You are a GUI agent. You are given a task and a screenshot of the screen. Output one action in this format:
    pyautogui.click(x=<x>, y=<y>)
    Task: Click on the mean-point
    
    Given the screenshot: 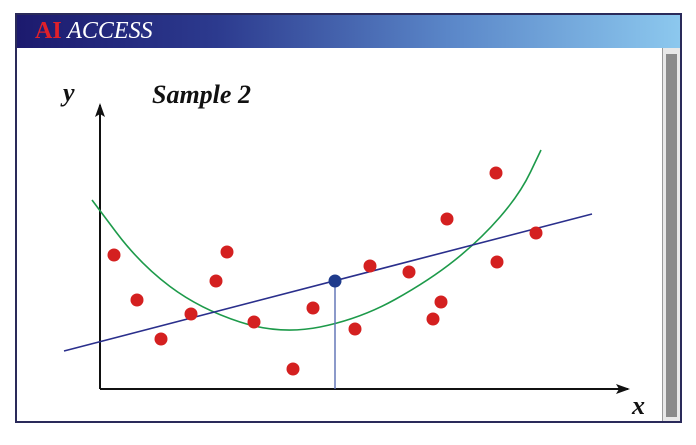 What is the action you would take?
    pyautogui.click(x=335, y=281)
    